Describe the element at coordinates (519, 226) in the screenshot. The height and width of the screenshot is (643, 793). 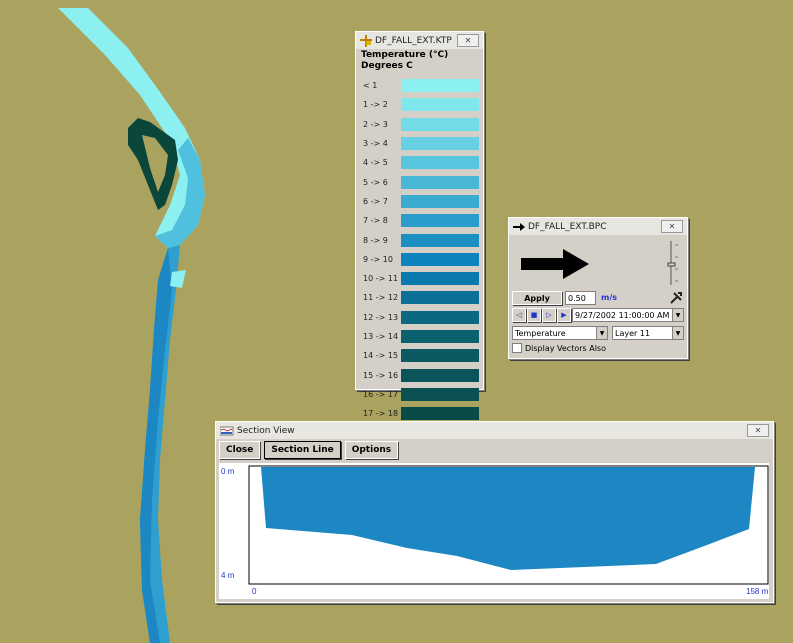
I see `arrow-small-icon` at that location.